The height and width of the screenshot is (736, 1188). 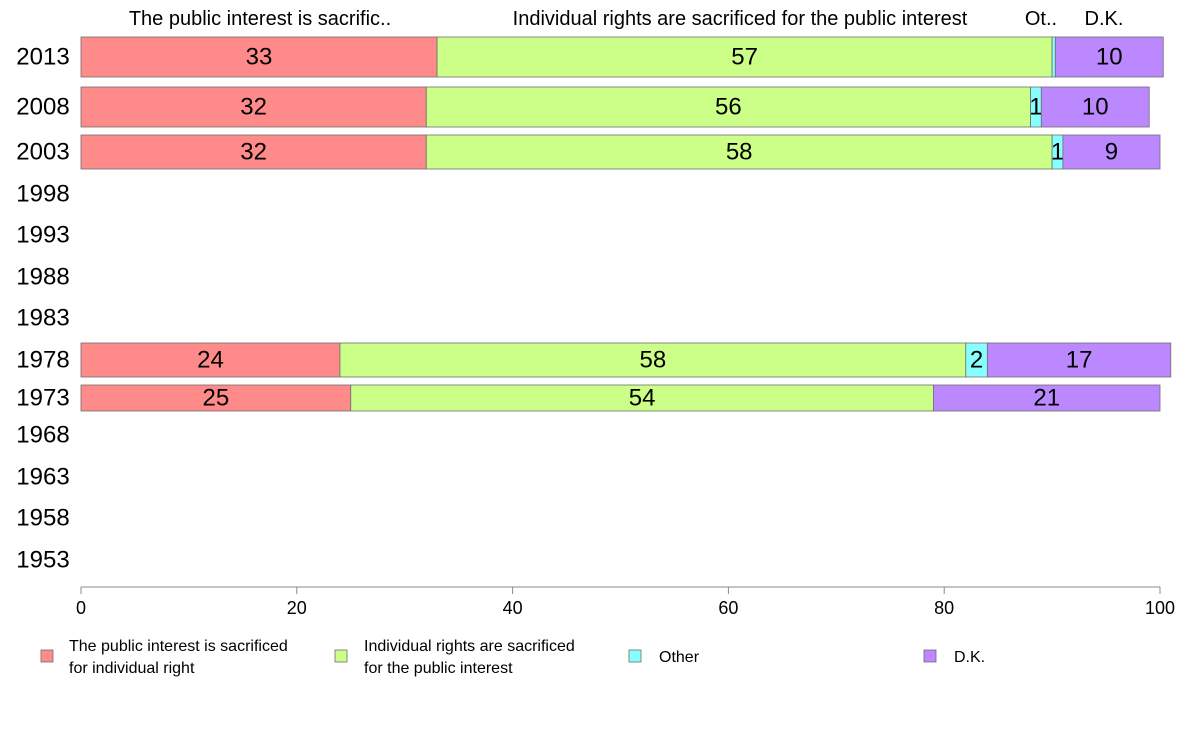 What do you see at coordinates (210, 360) in the screenshot?
I see `data-label: 24` at bounding box center [210, 360].